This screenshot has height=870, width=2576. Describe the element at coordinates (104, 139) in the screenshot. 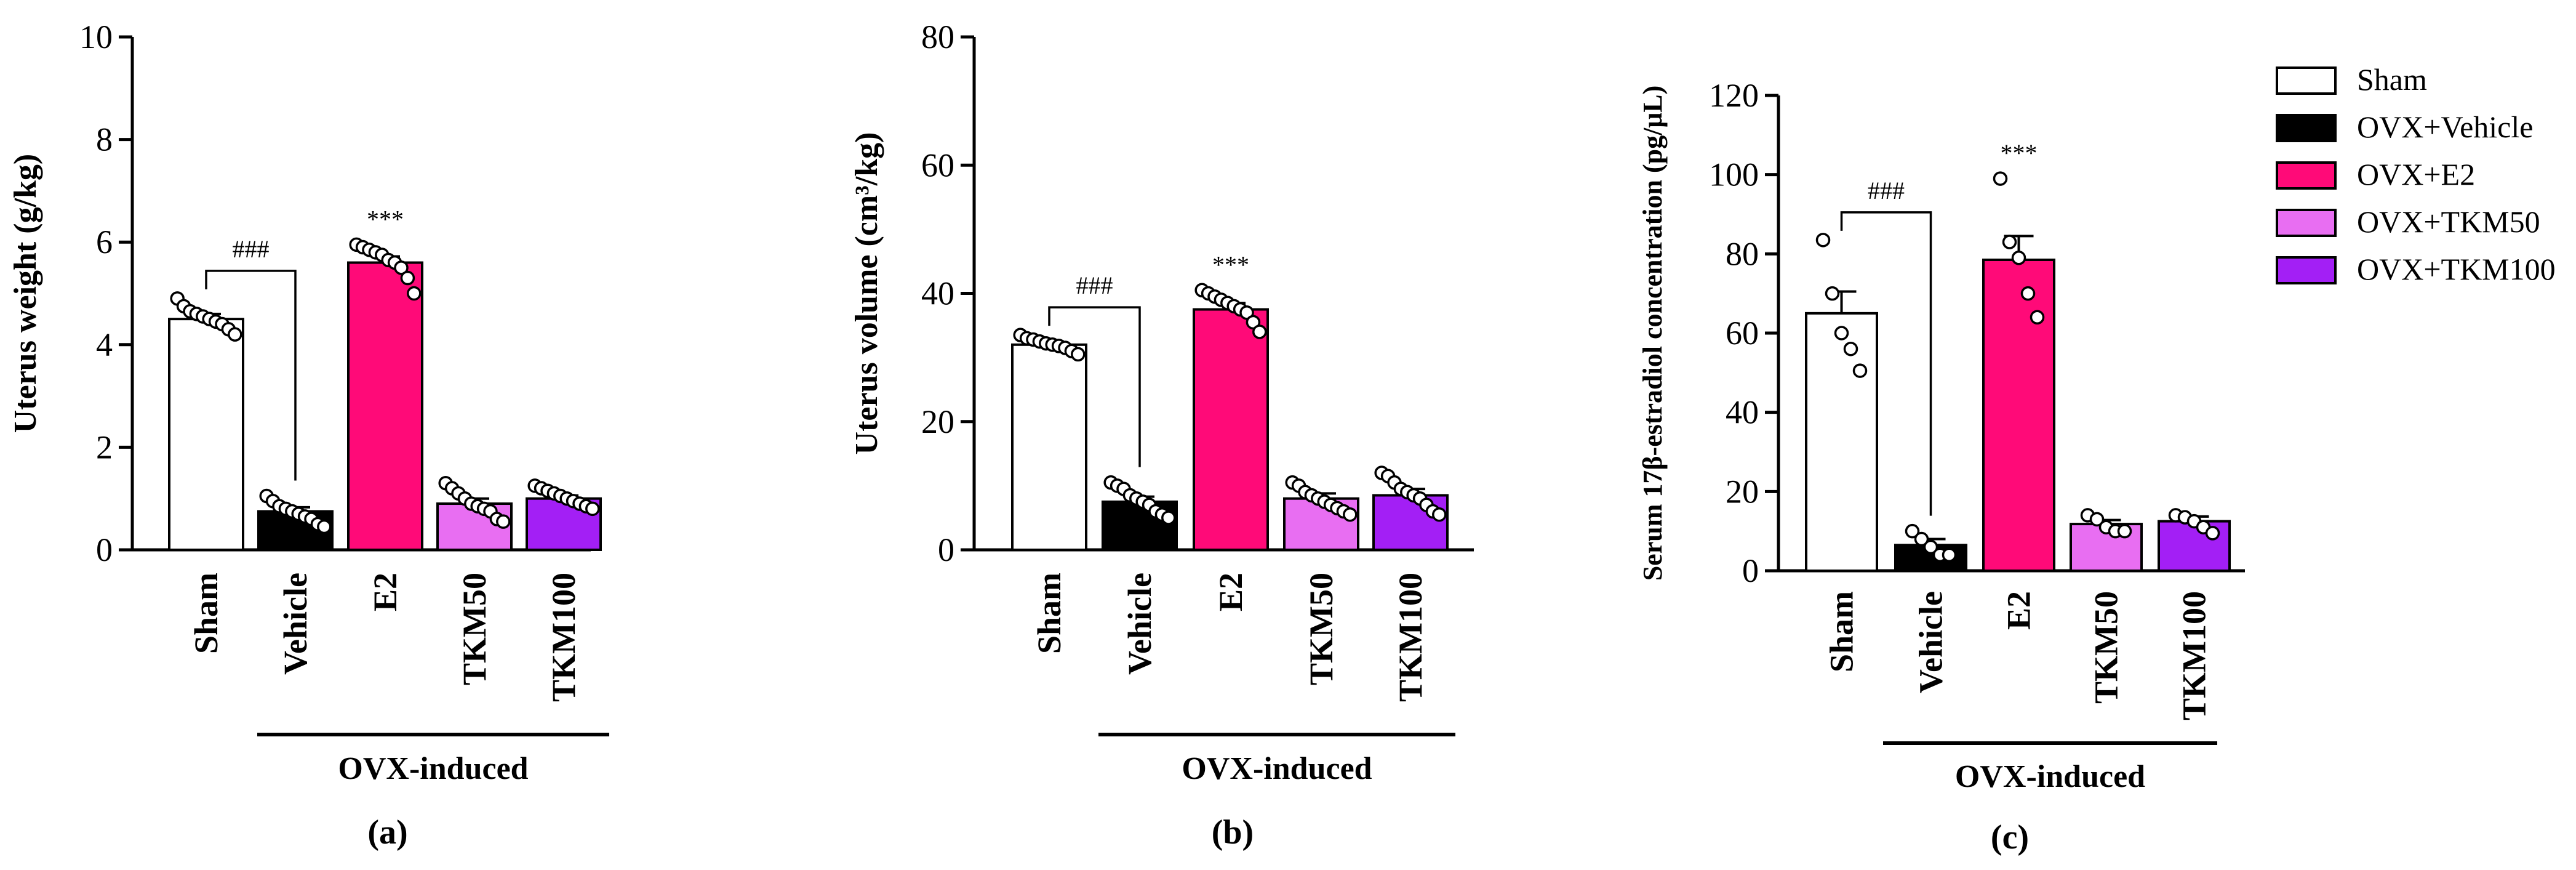

I see `y-tick-label: 8` at that location.